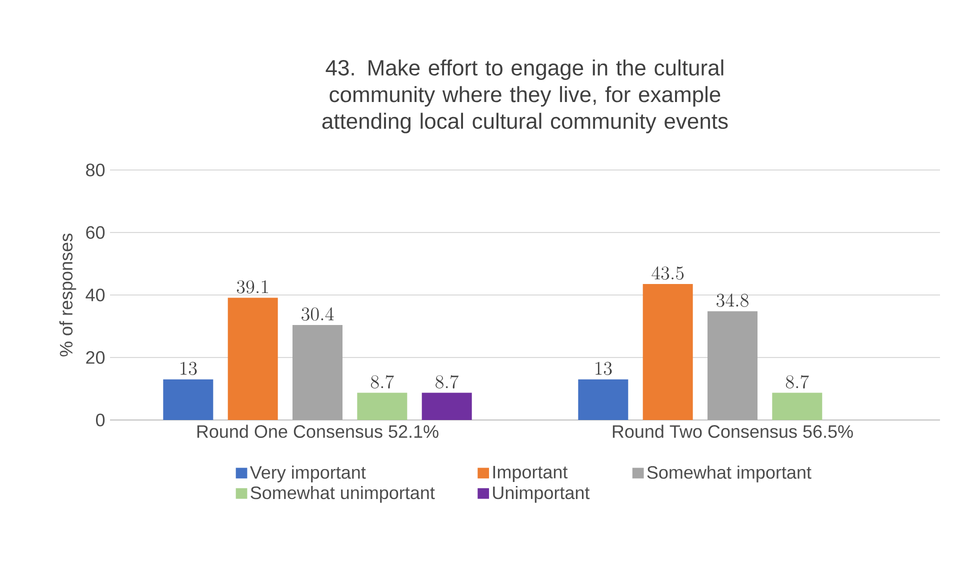 The width and height of the screenshot is (955, 580). Describe the element at coordinates (525, 96) in the screenshot. I see `chart-title: 43. Make effort to engage in the cultural community where they live, for example attending local cultural community events` at that location.